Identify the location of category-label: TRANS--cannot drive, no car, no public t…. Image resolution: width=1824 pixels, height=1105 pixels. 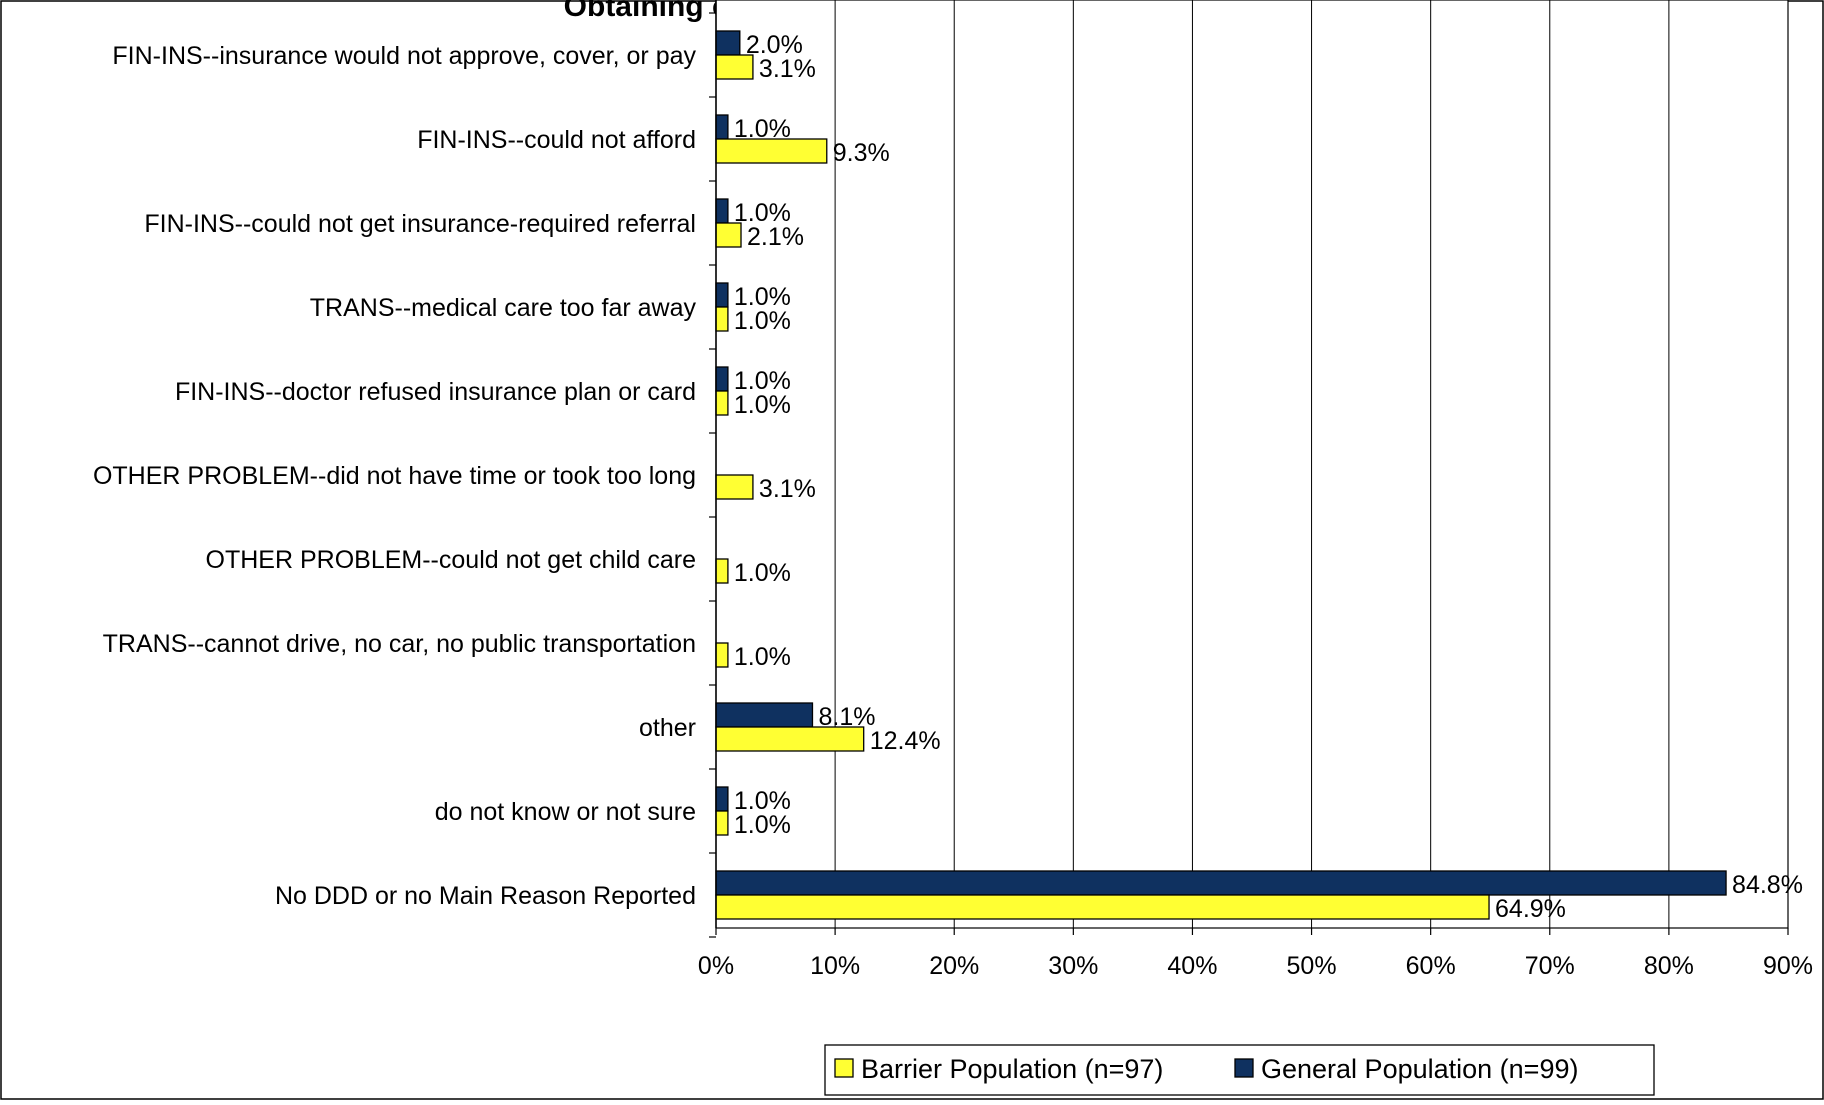
(399, 644).